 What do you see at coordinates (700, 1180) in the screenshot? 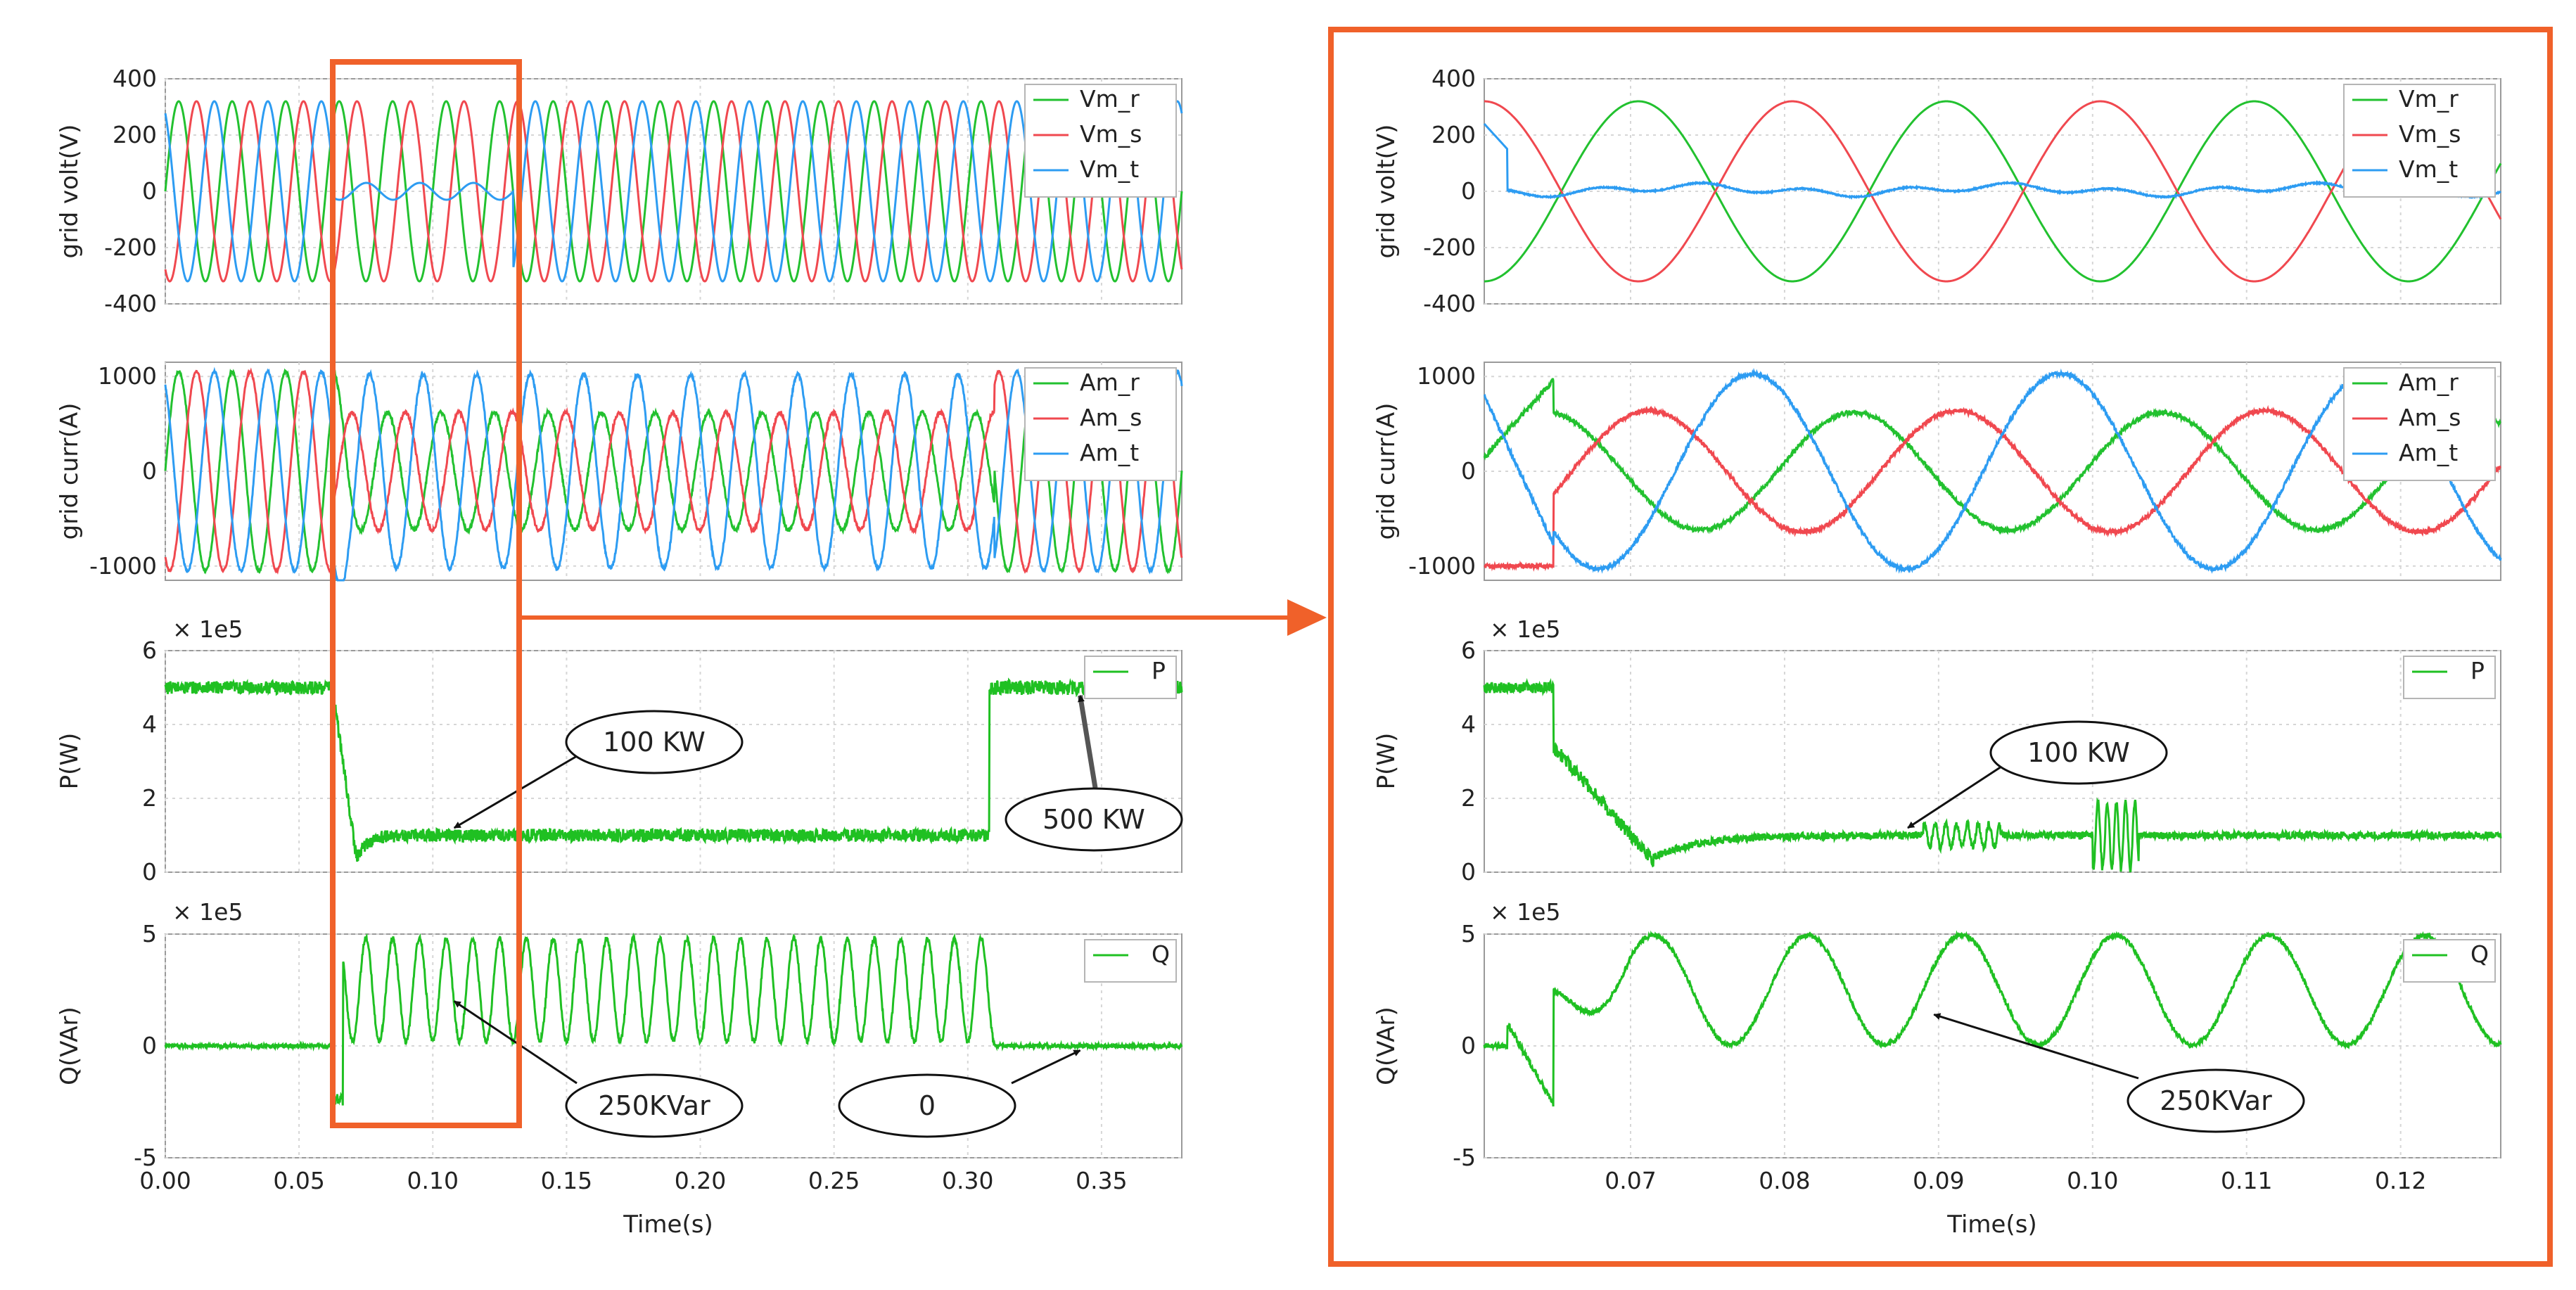
I see `x-tick-label: 0.20` at bounding box center [700, 1180].